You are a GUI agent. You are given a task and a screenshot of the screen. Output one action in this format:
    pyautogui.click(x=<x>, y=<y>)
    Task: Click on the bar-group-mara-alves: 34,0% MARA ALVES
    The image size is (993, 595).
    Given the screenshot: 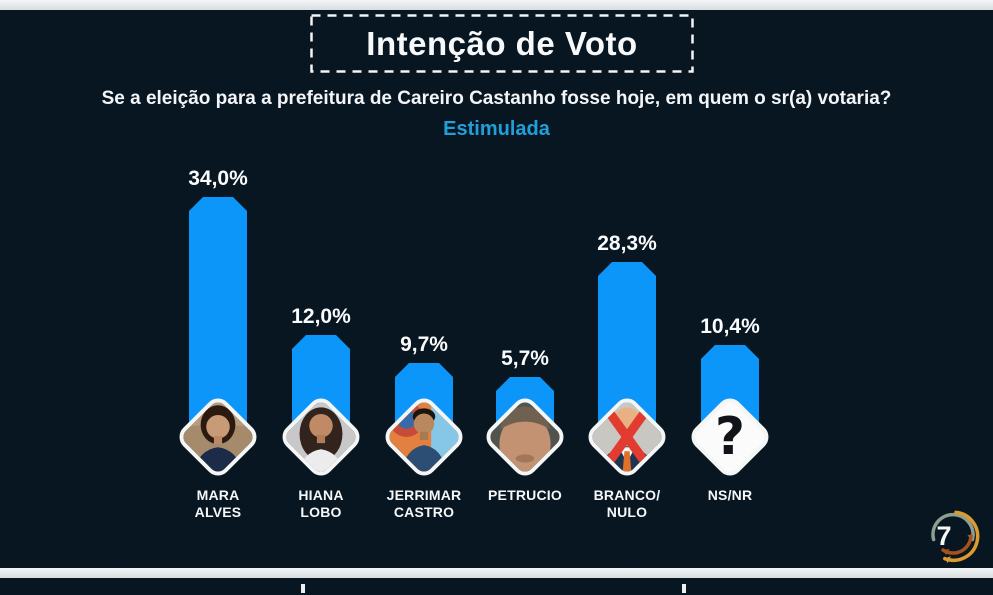 What is the action you would take?
    pyautogui.click(x=218, y=284)
    